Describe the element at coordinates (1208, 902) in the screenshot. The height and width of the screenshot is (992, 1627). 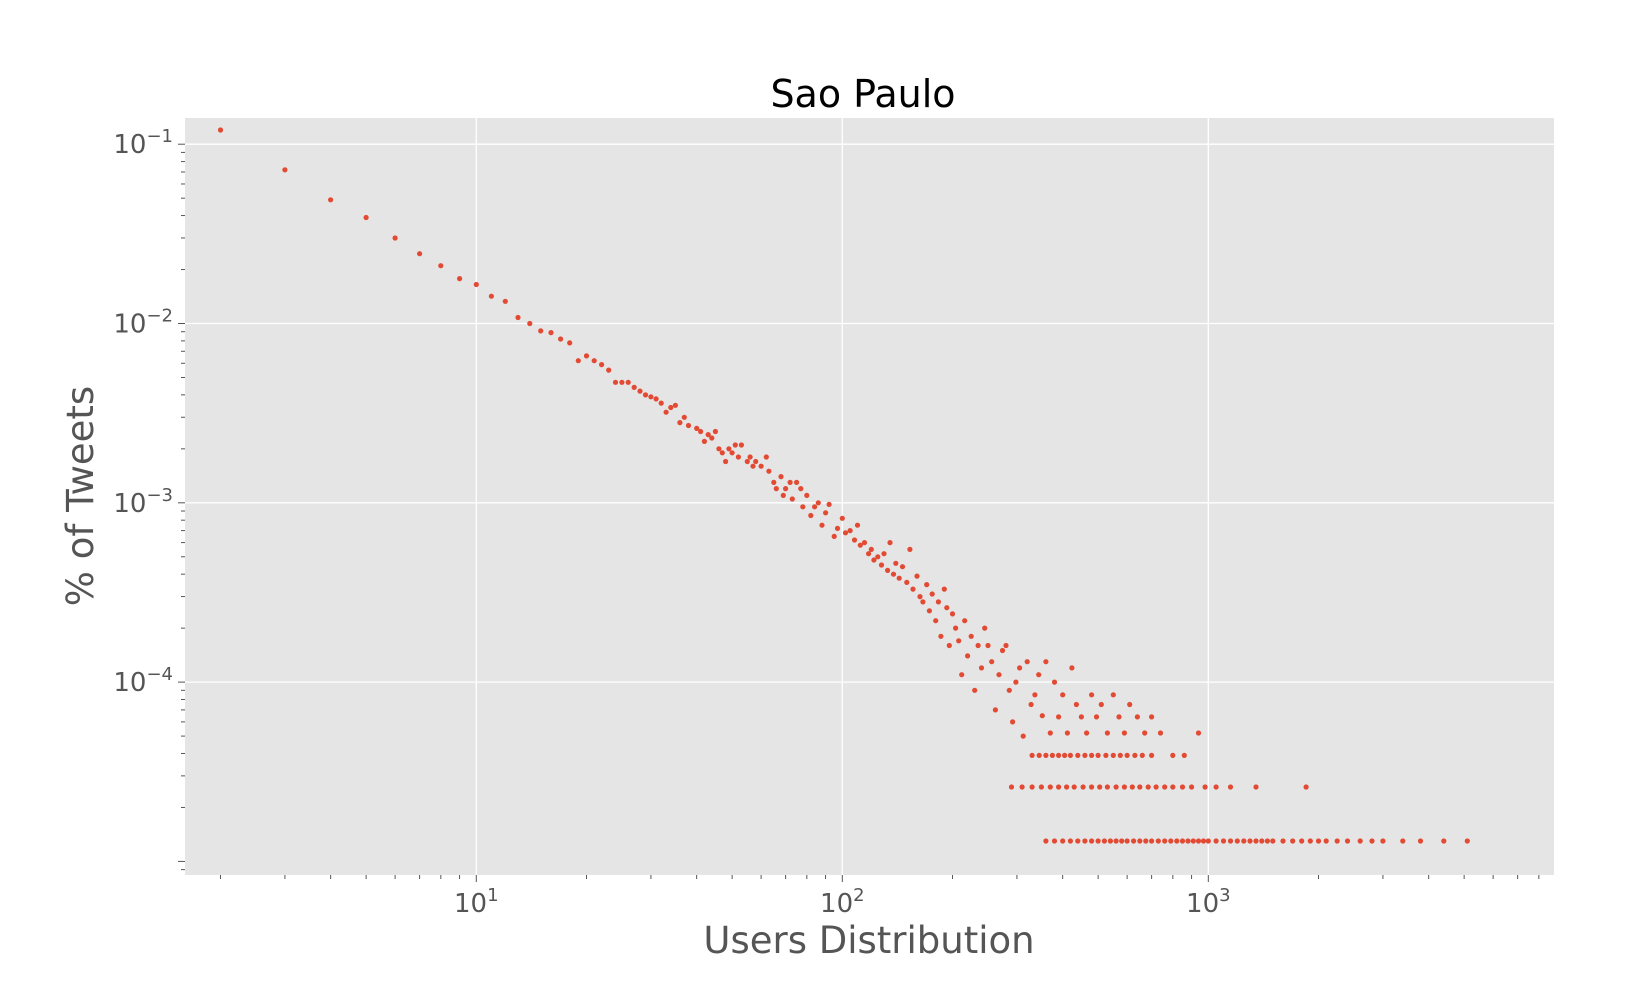
I see `x-tick-label-2: 103` at that location.